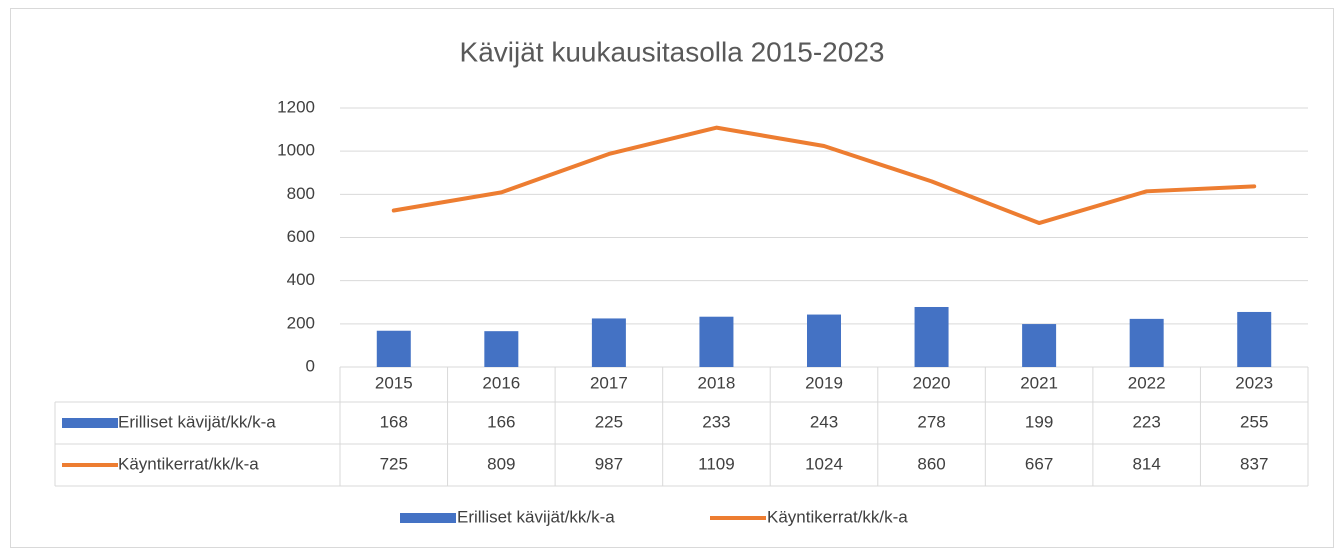 This screenshot has width=1342, height=555. Describe the element at coordinates (1039, 463) in the screenshot. I see `table-cell: 667` at that location.